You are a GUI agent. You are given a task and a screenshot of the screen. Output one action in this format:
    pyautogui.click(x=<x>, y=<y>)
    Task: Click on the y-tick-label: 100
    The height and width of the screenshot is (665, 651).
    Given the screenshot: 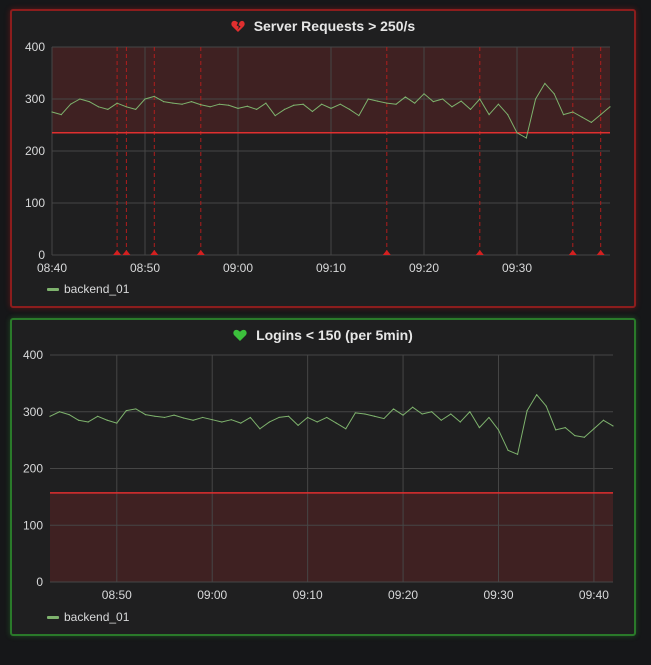 What is the action you would take?
    pyautogui.click(x=33, y=525)
    